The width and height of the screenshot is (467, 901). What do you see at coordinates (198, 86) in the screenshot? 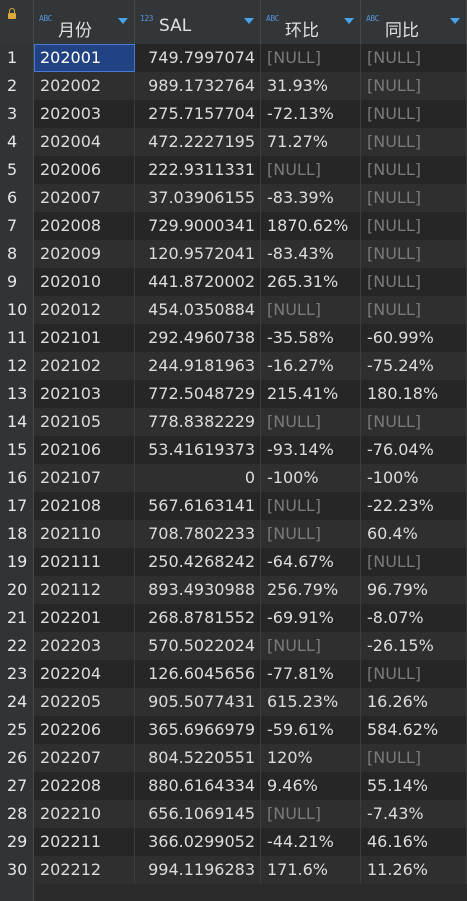
I see `cell-sal: 989.1732764` at bounding box center [198, 86].